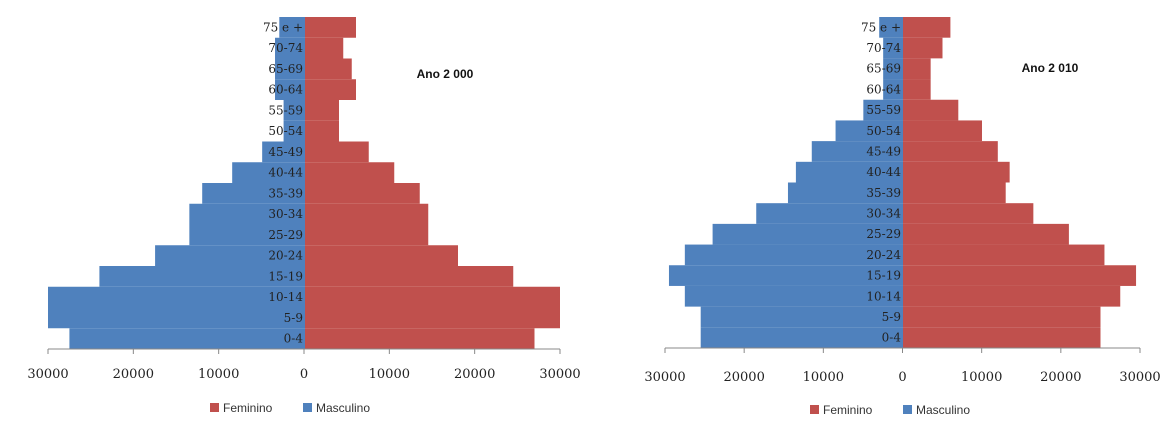  I want to click on x-tick-label: 0, so click(902, 377).